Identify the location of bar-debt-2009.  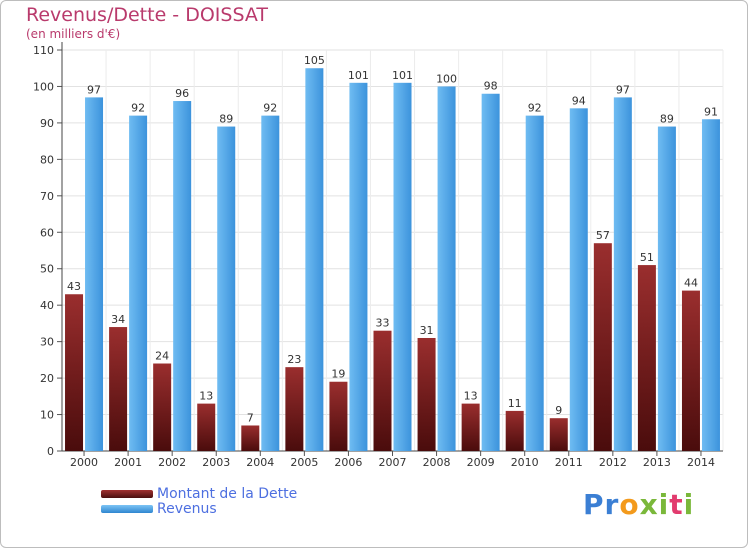
(470, 427).